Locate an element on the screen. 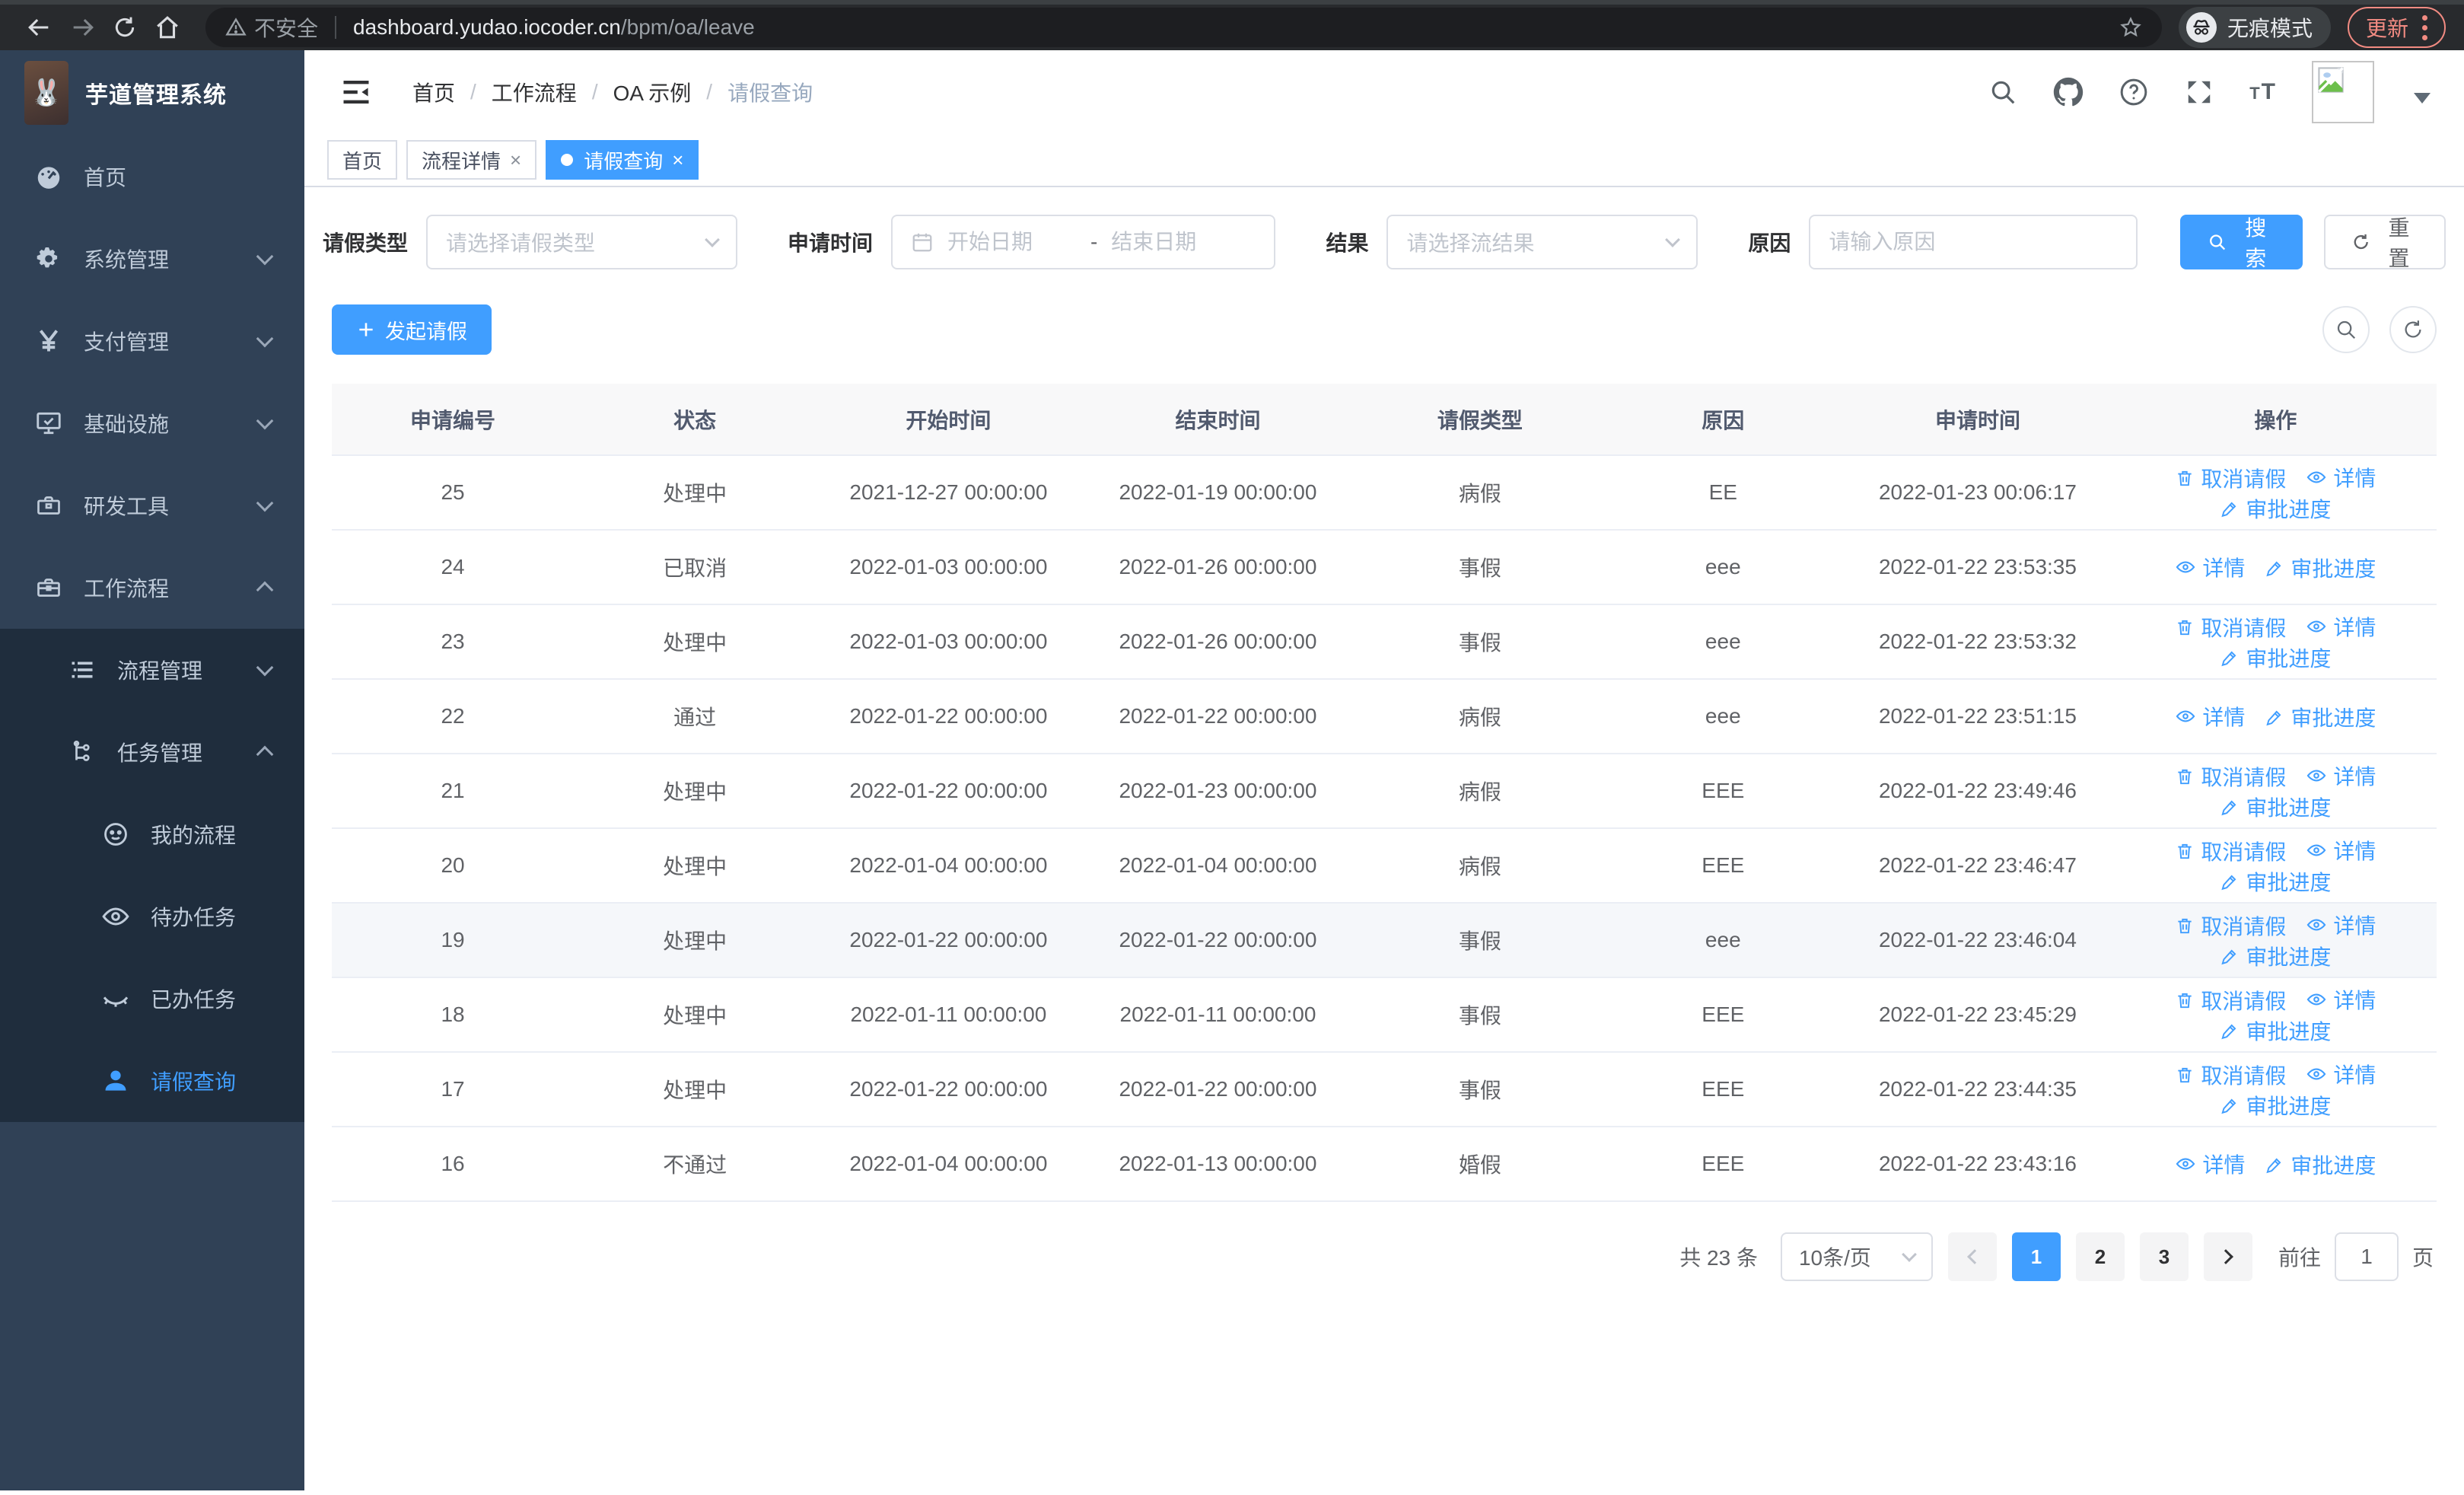 The width and height of the screenshot is (2464, 1495). tab-leave-query: 请假查询 × is located at coordinates (622, 160).